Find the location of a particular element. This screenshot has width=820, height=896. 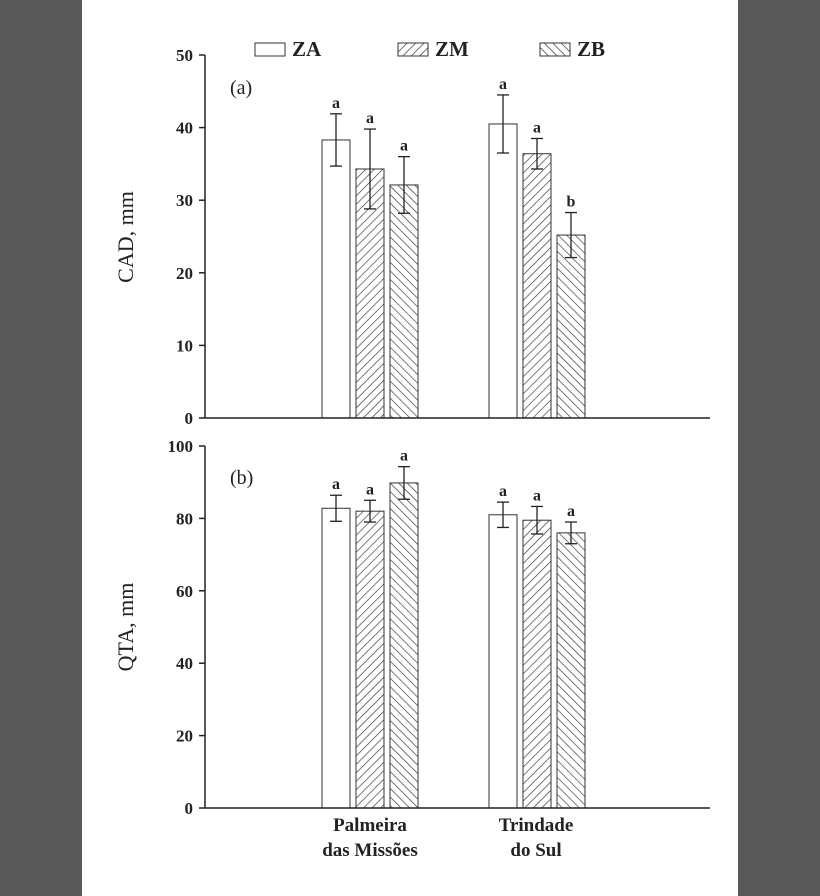

panel-a-ylabel: CAD, mm is located at coordinates (125, 237).